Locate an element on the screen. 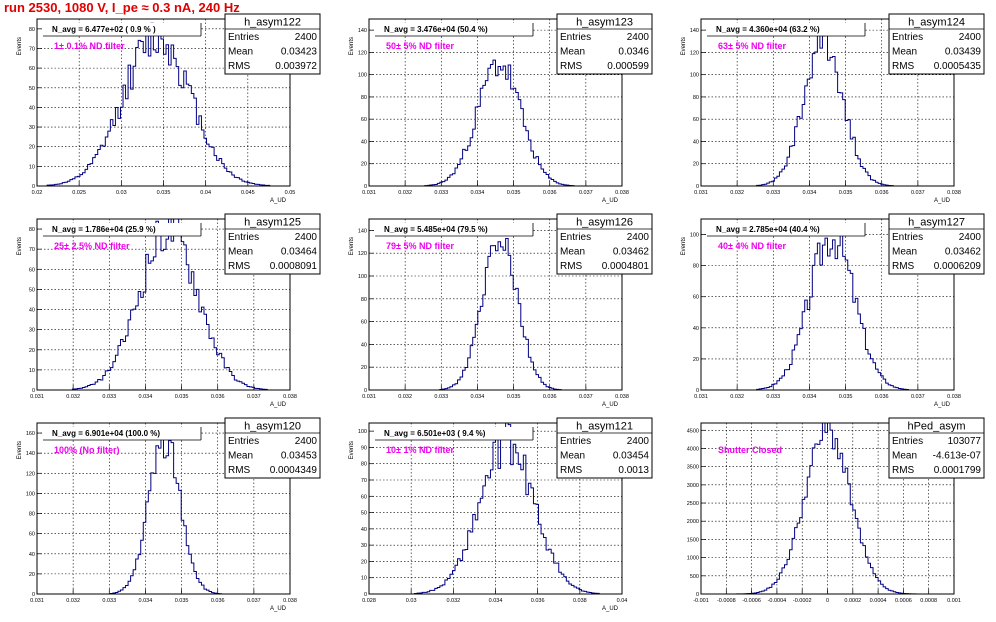 The height and width of the screenshot is (622, 996). x-tick-label: 0.05 is located at coordinates (290, 193).